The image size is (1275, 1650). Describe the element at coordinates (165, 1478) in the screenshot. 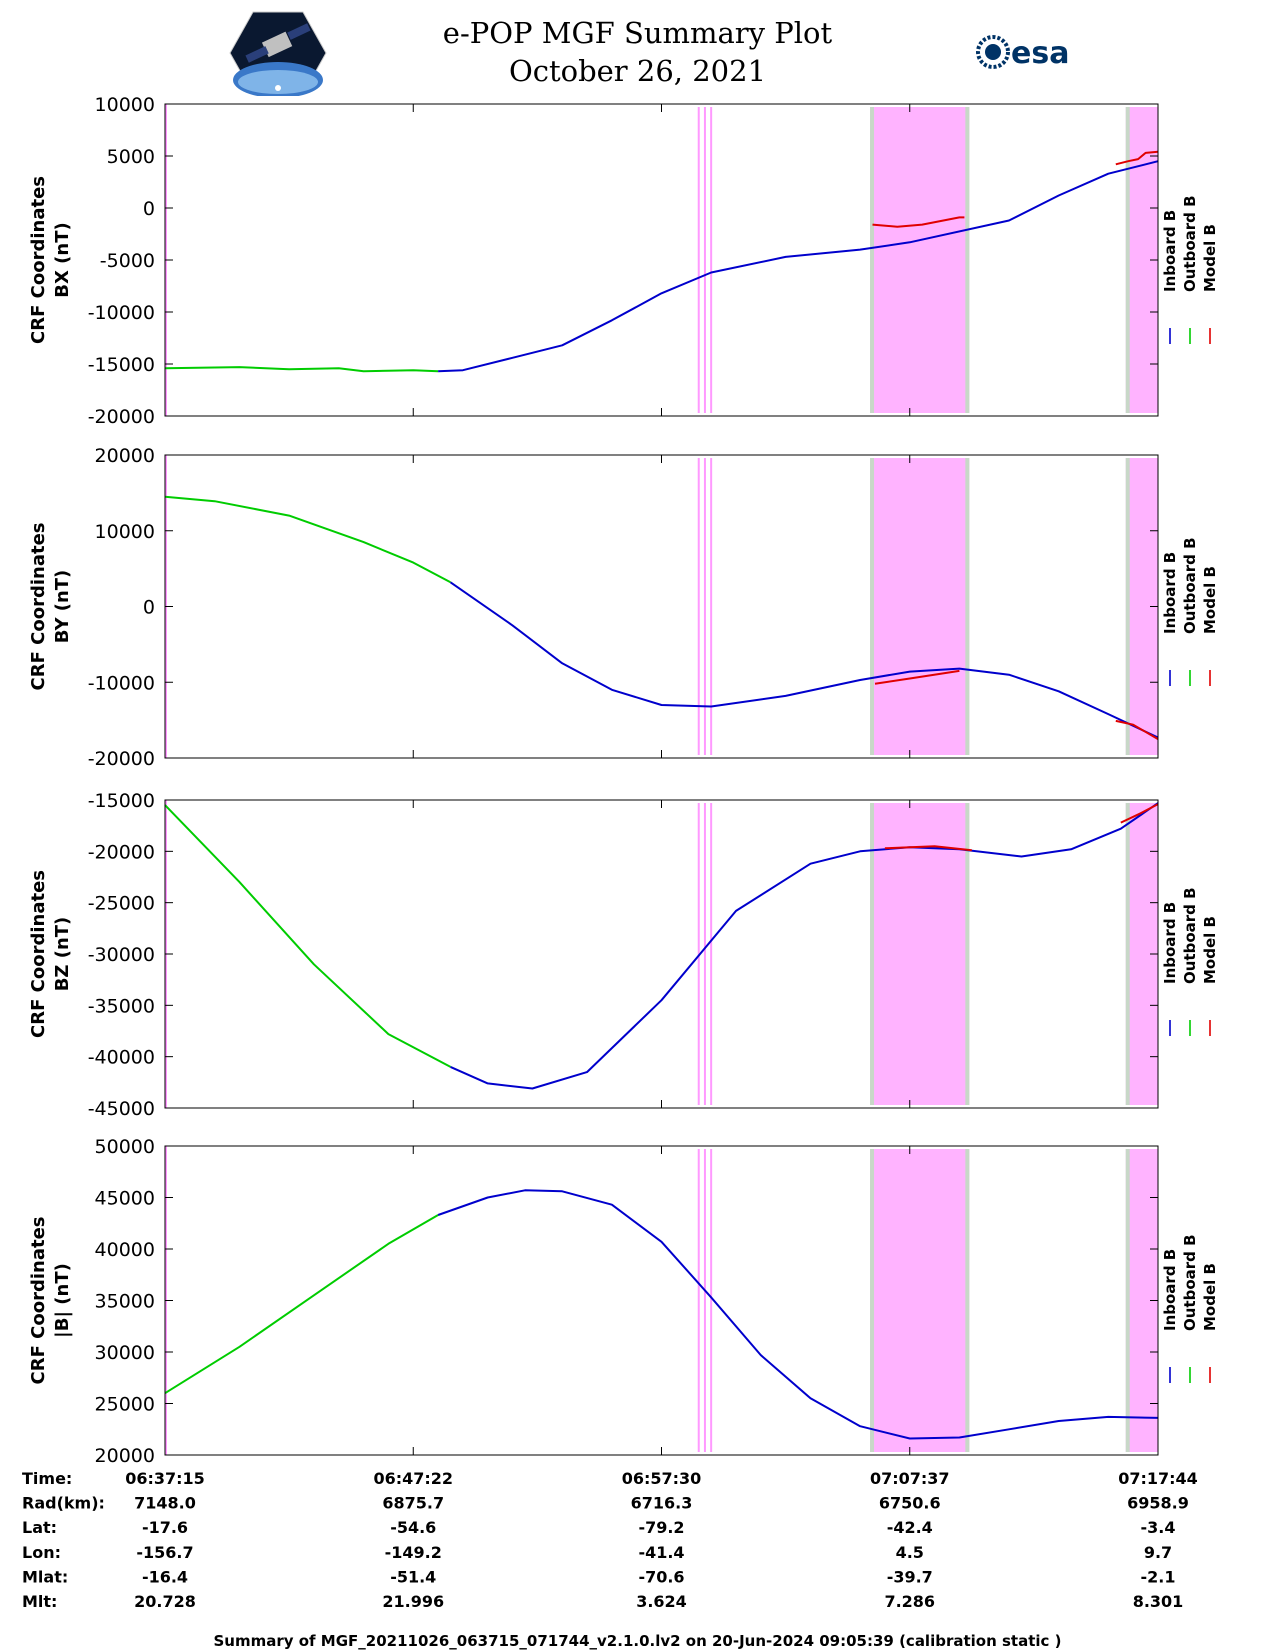

I see `info-cell: 06:37:15` at that location.